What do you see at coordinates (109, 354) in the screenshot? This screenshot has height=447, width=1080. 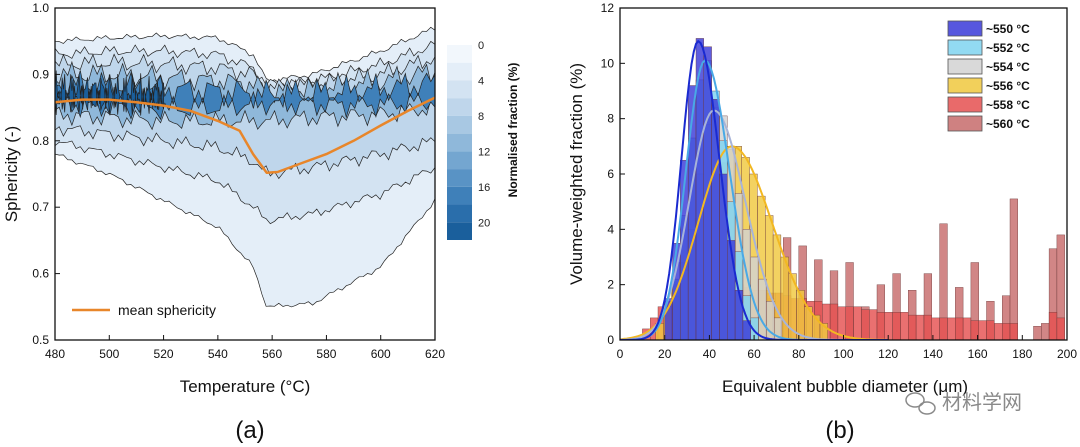 I see `x-tick-label: 500` at bounding box center [109, 354].